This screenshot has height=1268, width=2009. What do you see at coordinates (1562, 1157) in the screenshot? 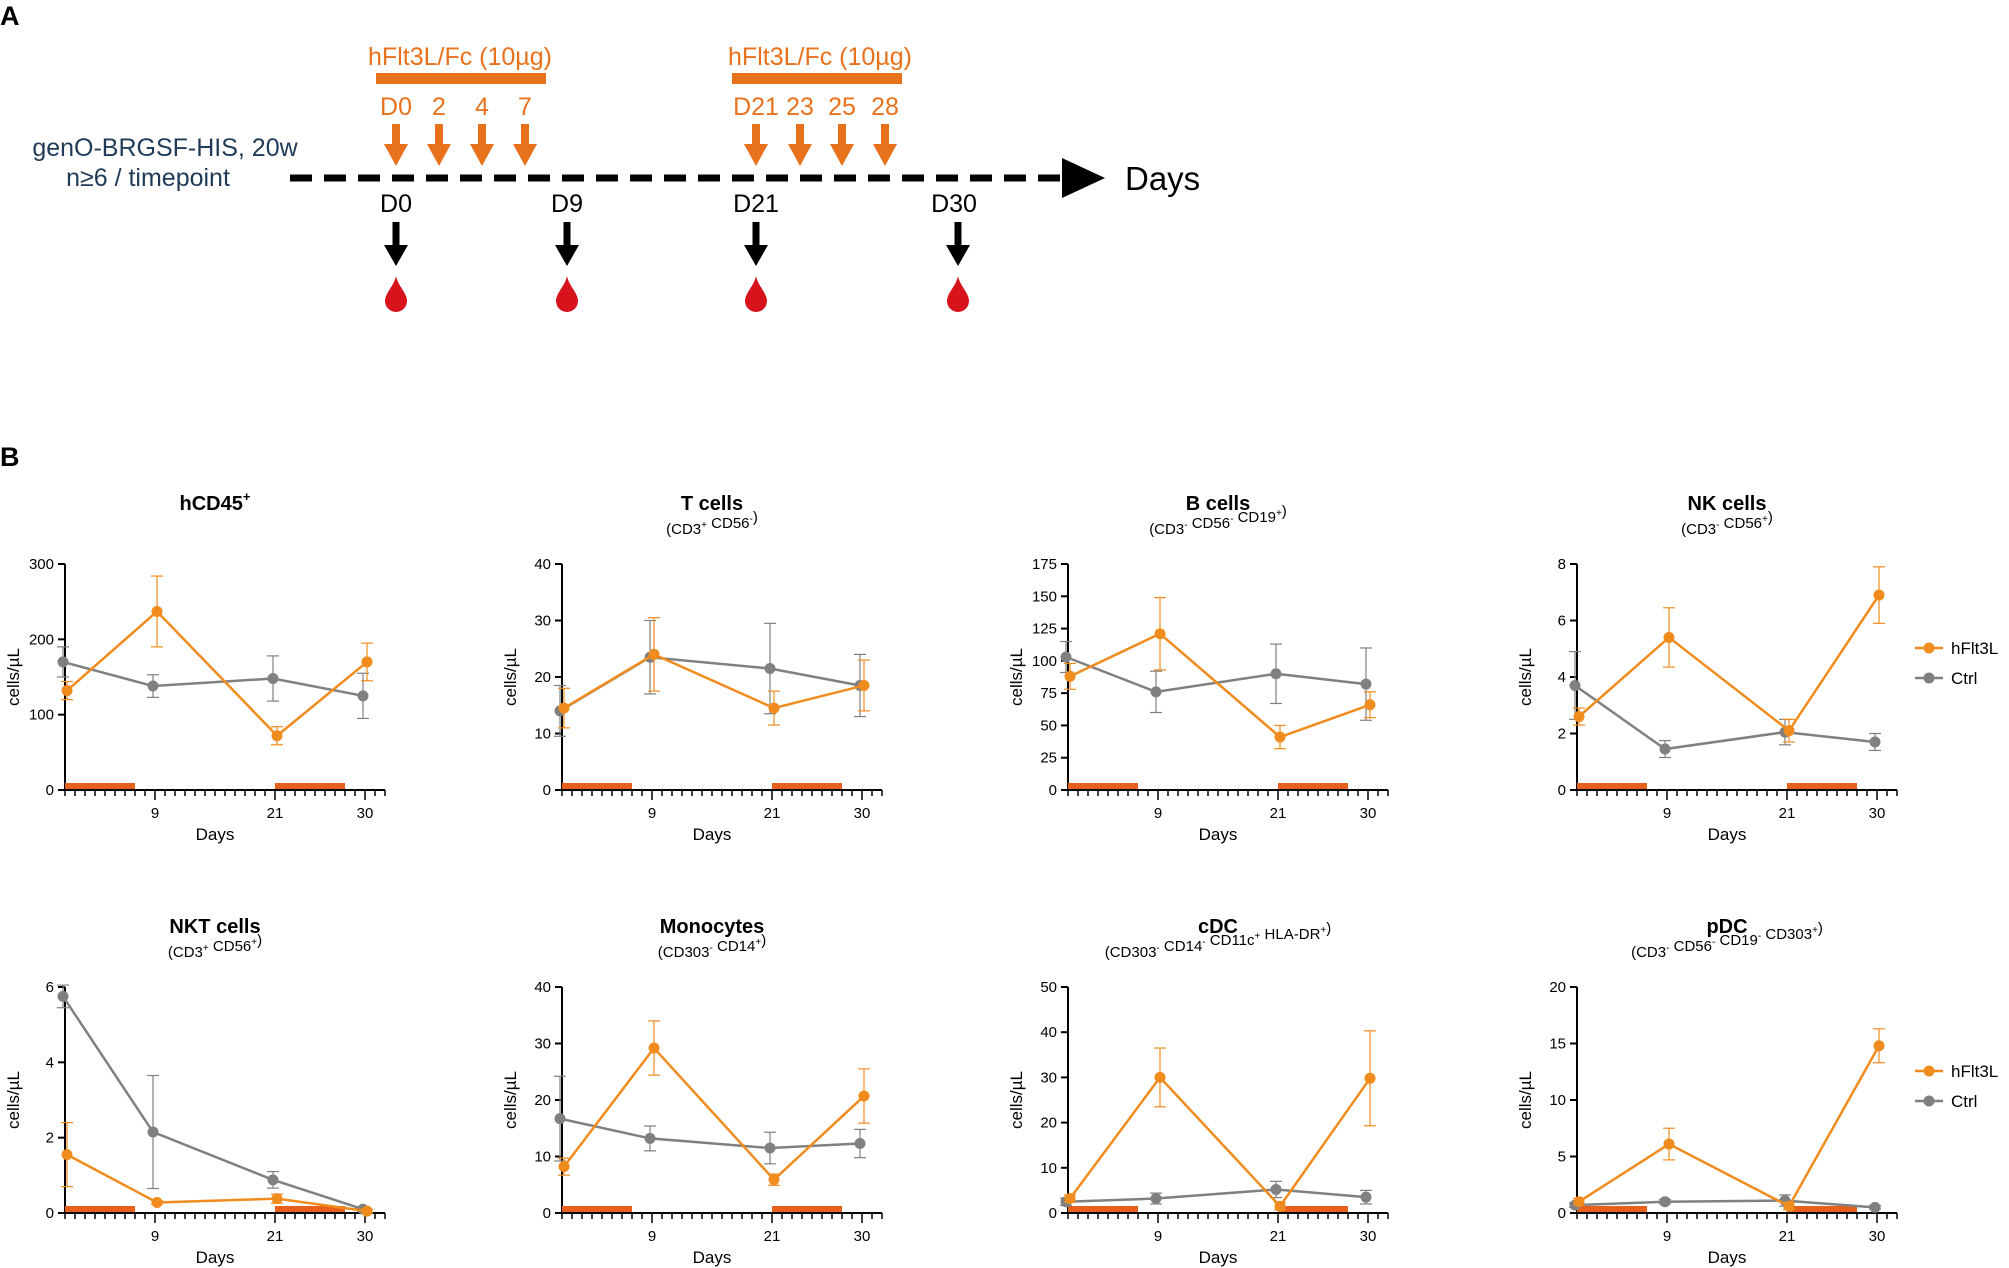
I see `y-tick-label: 5` at bounding box center [1562, 1157].